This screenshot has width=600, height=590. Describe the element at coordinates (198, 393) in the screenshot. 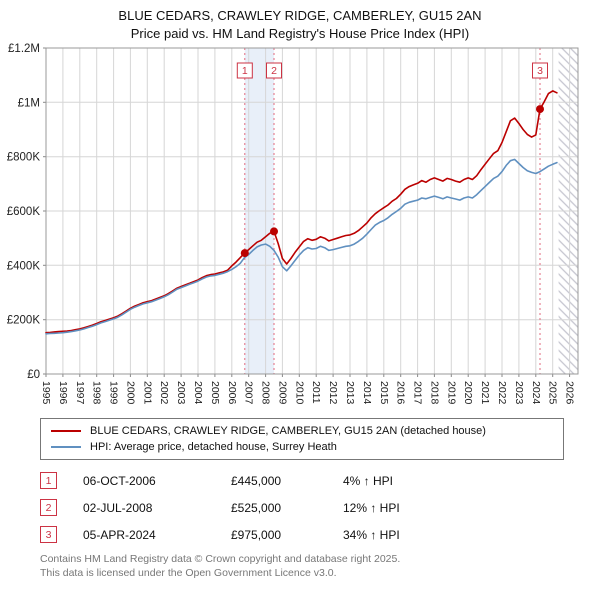

I see `svg-text: 2004` at that location.